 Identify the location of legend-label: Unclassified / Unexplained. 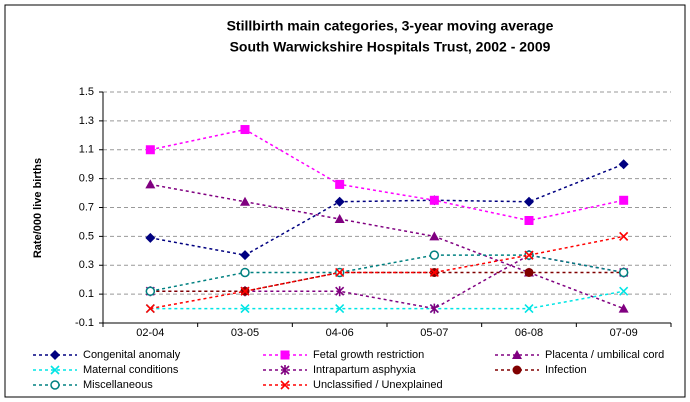
(378, 385).